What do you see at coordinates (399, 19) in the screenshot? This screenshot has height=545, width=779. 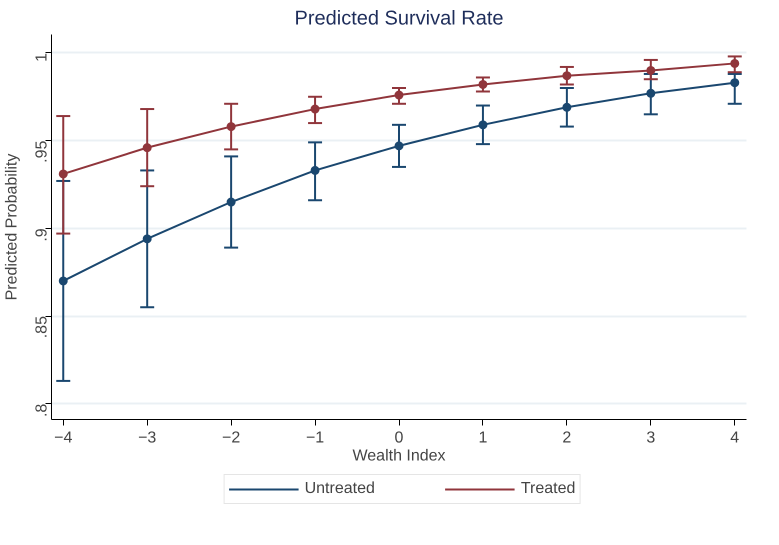 I see `chart-title: Predicted Survival Rate` at bounding box center [399, 19].